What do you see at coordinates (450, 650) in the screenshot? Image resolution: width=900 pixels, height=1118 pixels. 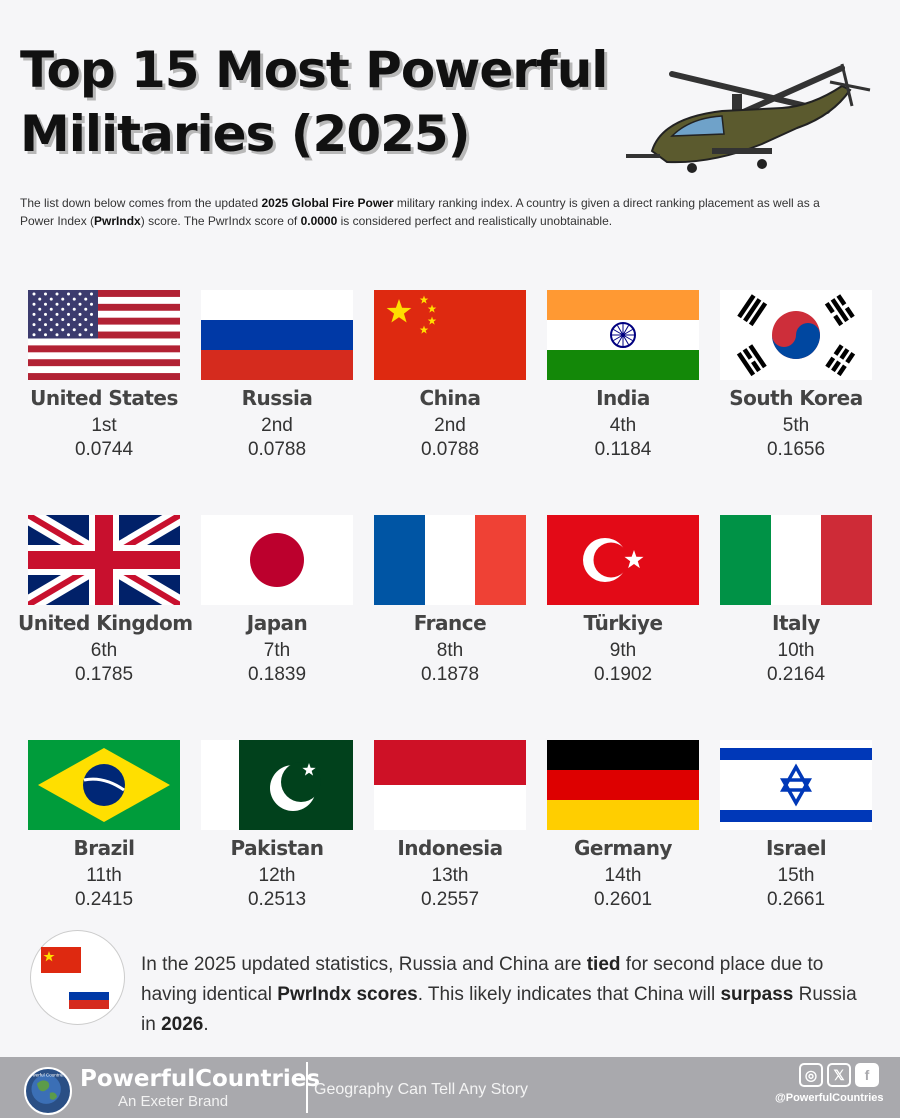 I see `country-rank: 8th` at bounding box center [450, 650].